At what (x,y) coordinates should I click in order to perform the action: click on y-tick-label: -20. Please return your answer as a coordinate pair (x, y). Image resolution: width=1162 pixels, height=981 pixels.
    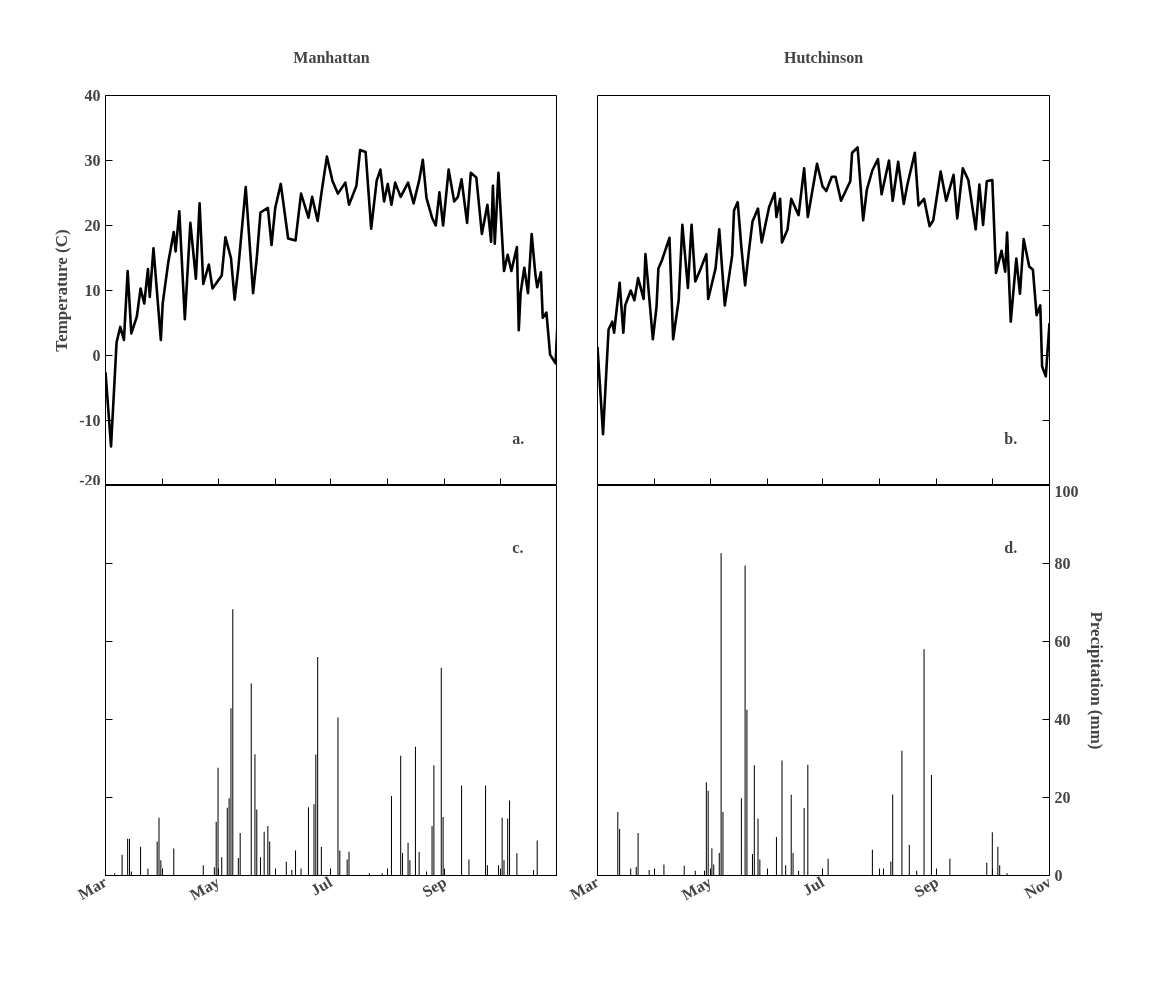
    Looking at the image, I should click on (90, 480).